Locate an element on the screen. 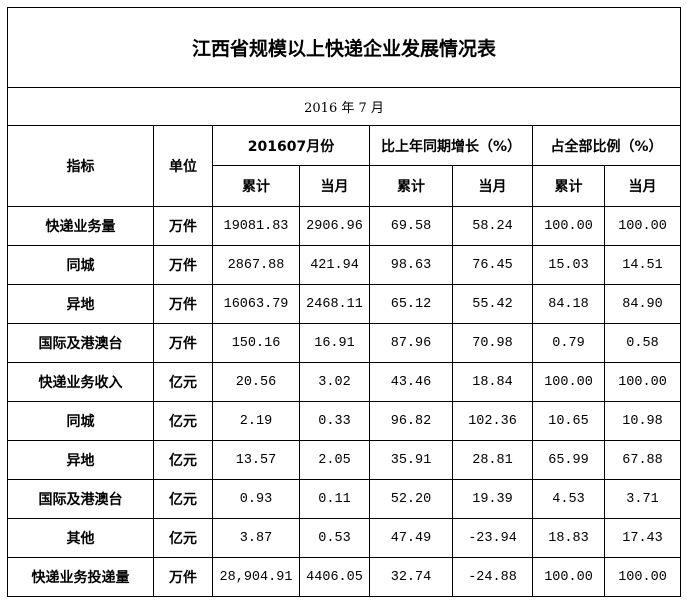 The width and height of the screenshot is (687, 606). row-value: 20.56 is located at coordinates (256, 382).